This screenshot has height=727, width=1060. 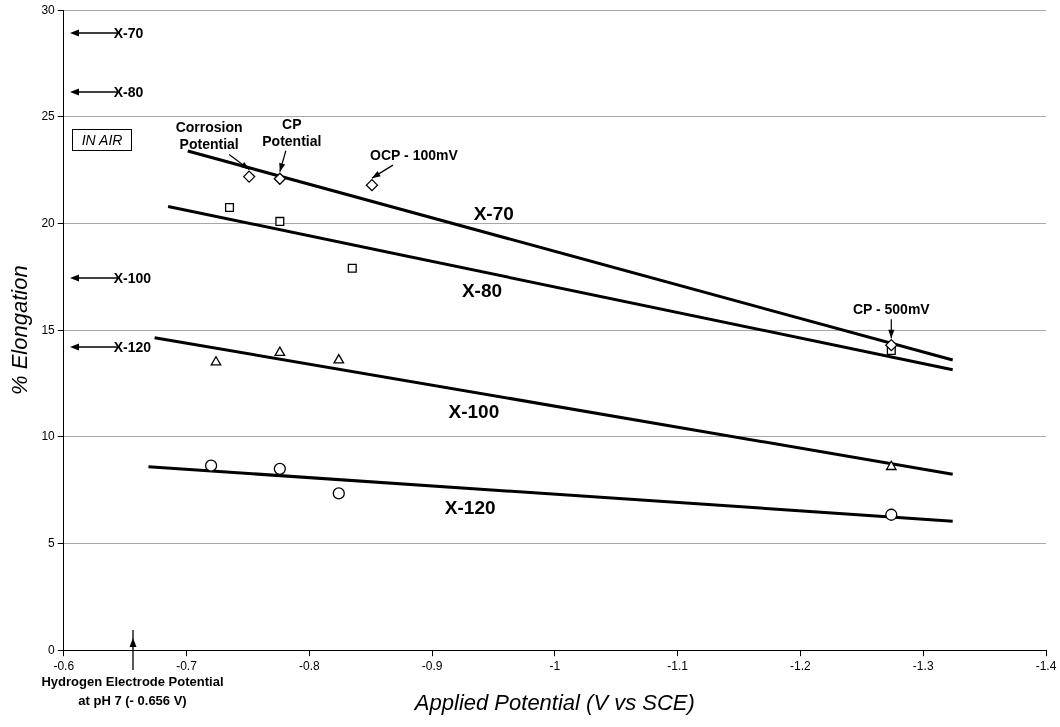 What do you see at coordinates (48, 329) in the screenshot?
I see `y-tick-label: 15` at bounding box center [48, 329].